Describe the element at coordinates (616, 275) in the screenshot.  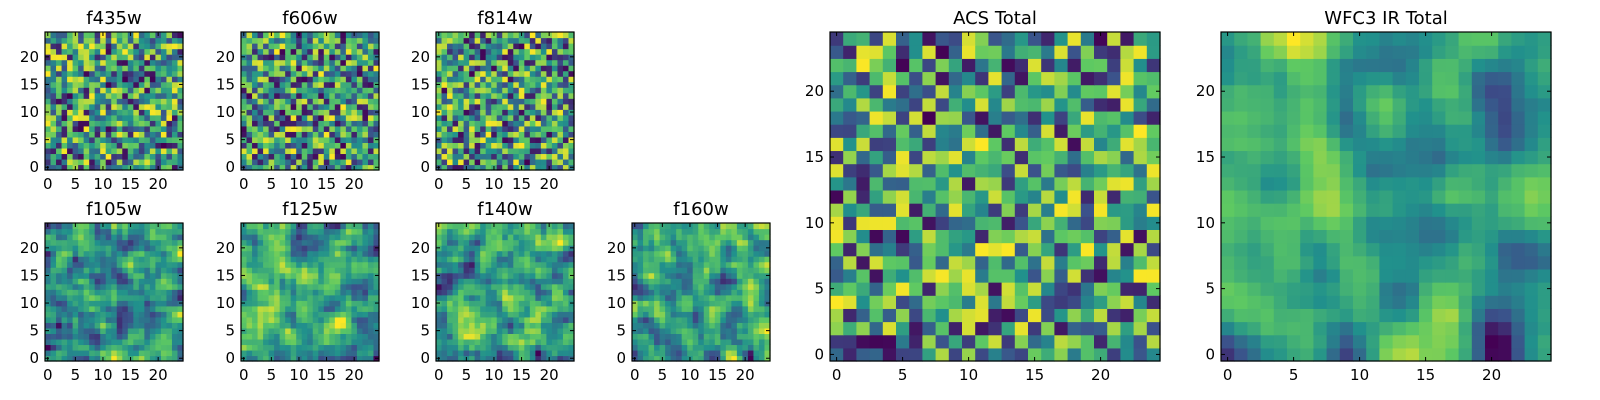
I see `y-tick-label: 15` at that location.